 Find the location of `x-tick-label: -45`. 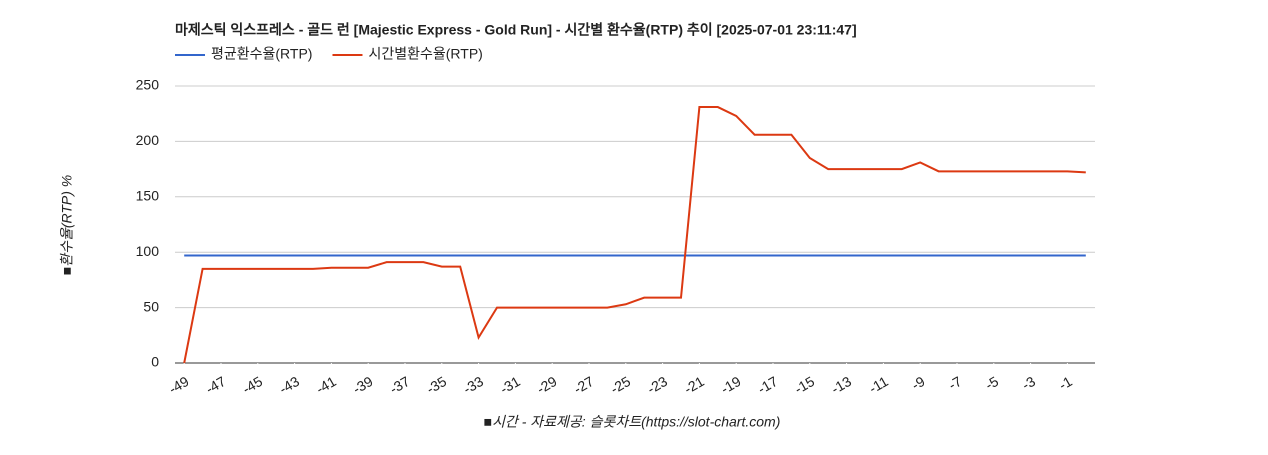

x-tick-label: -45 is located at coordinates (253, 385).